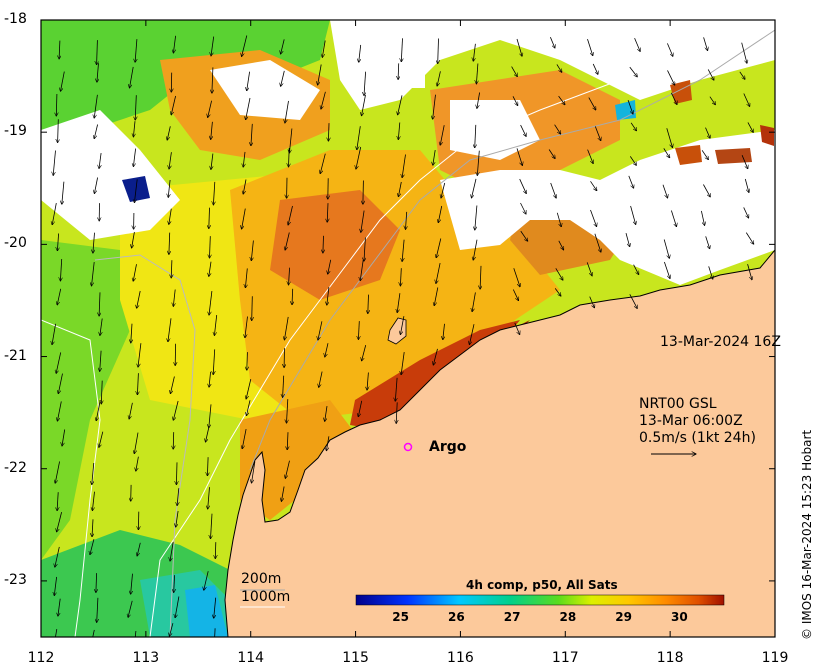  What do you see at coordinates (15, 355) in the screenshot?
I see `lat-tick-label: -21` at bounding box center [15, 355].